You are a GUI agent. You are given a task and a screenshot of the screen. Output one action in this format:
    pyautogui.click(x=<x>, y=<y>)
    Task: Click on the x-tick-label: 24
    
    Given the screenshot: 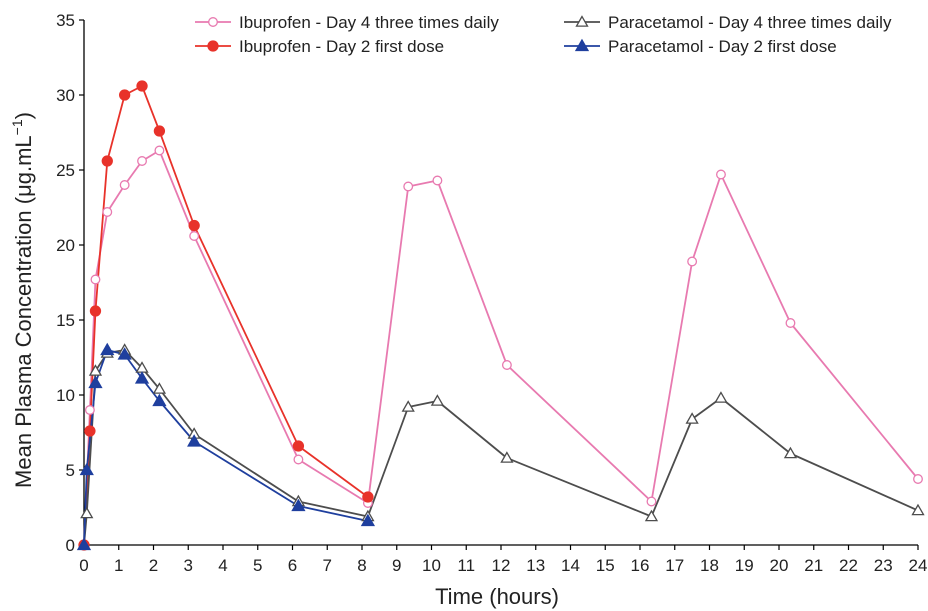 What is the action you would take?
    pyautogui.click(x=918, y=565)
    